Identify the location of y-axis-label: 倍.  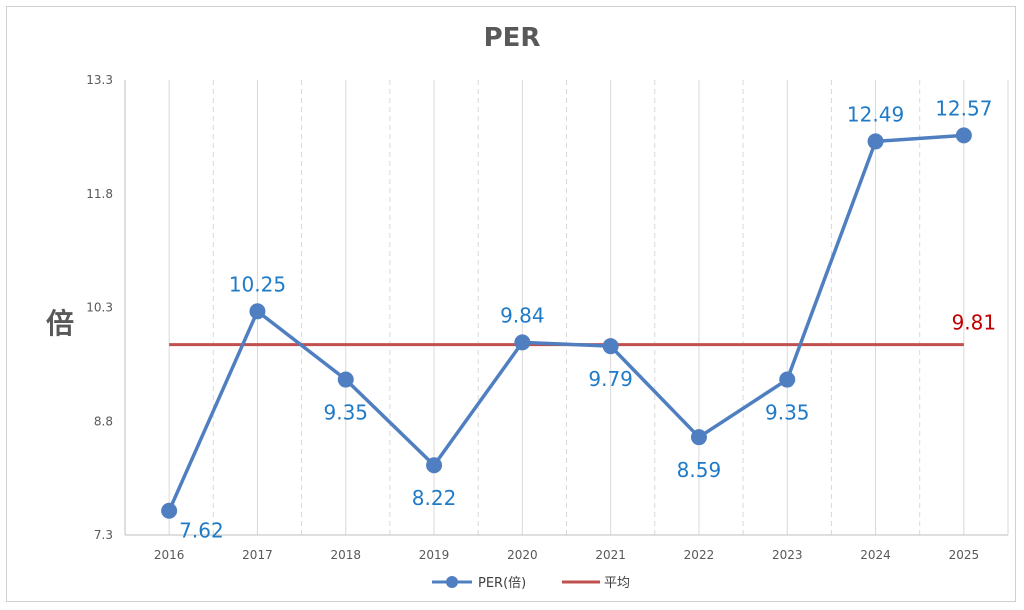
(60, 323).